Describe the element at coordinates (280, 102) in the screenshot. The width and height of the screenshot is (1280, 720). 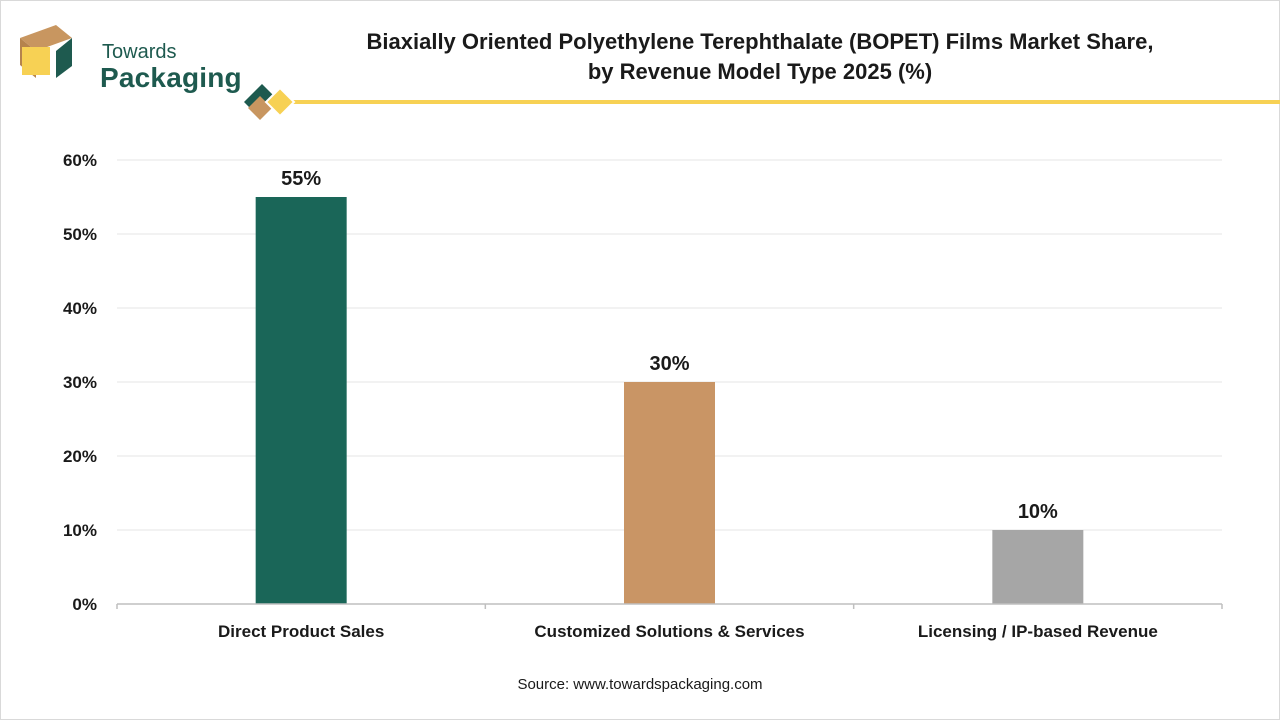
I see `yellow-diamond-icon` at that location.